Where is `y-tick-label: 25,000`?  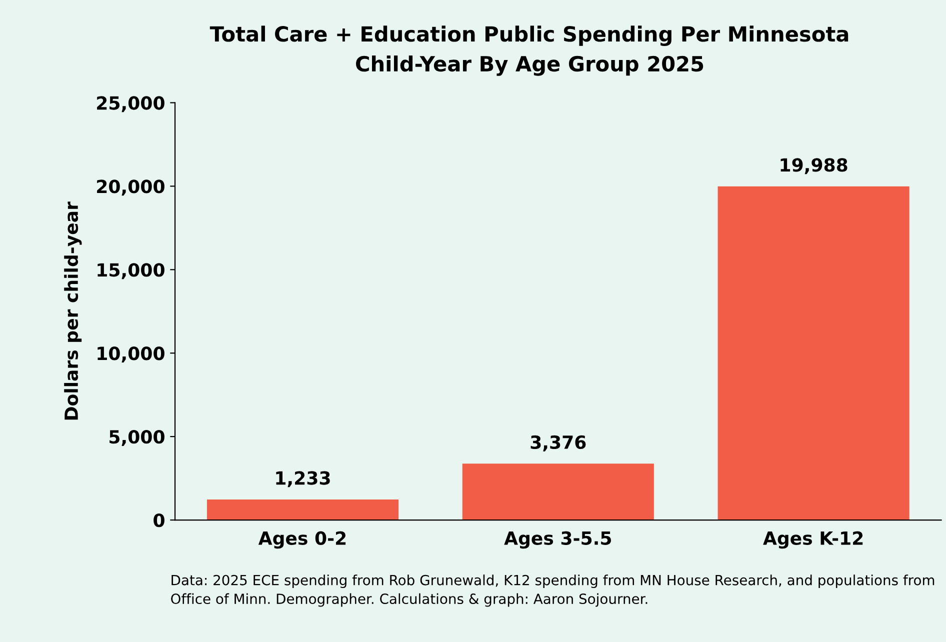 y-tick-label: 25,000 is located at coordinates (130, 104).